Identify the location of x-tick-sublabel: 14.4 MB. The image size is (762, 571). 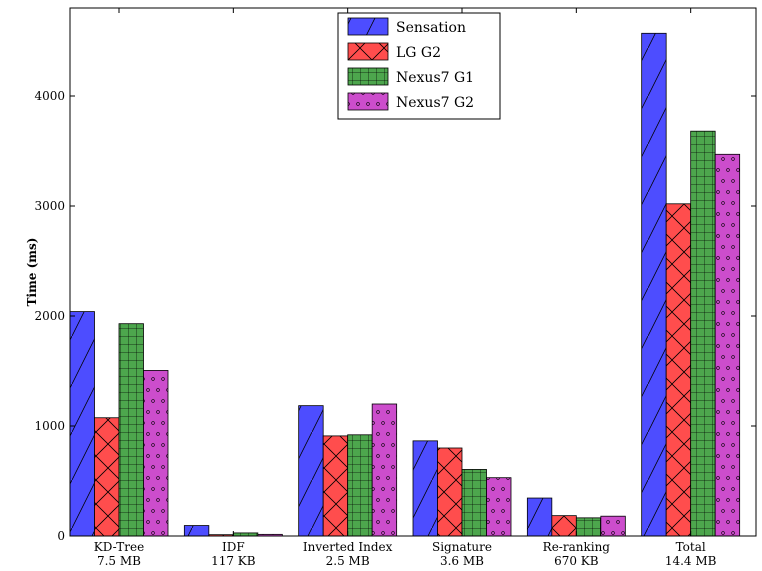
(691, 561).